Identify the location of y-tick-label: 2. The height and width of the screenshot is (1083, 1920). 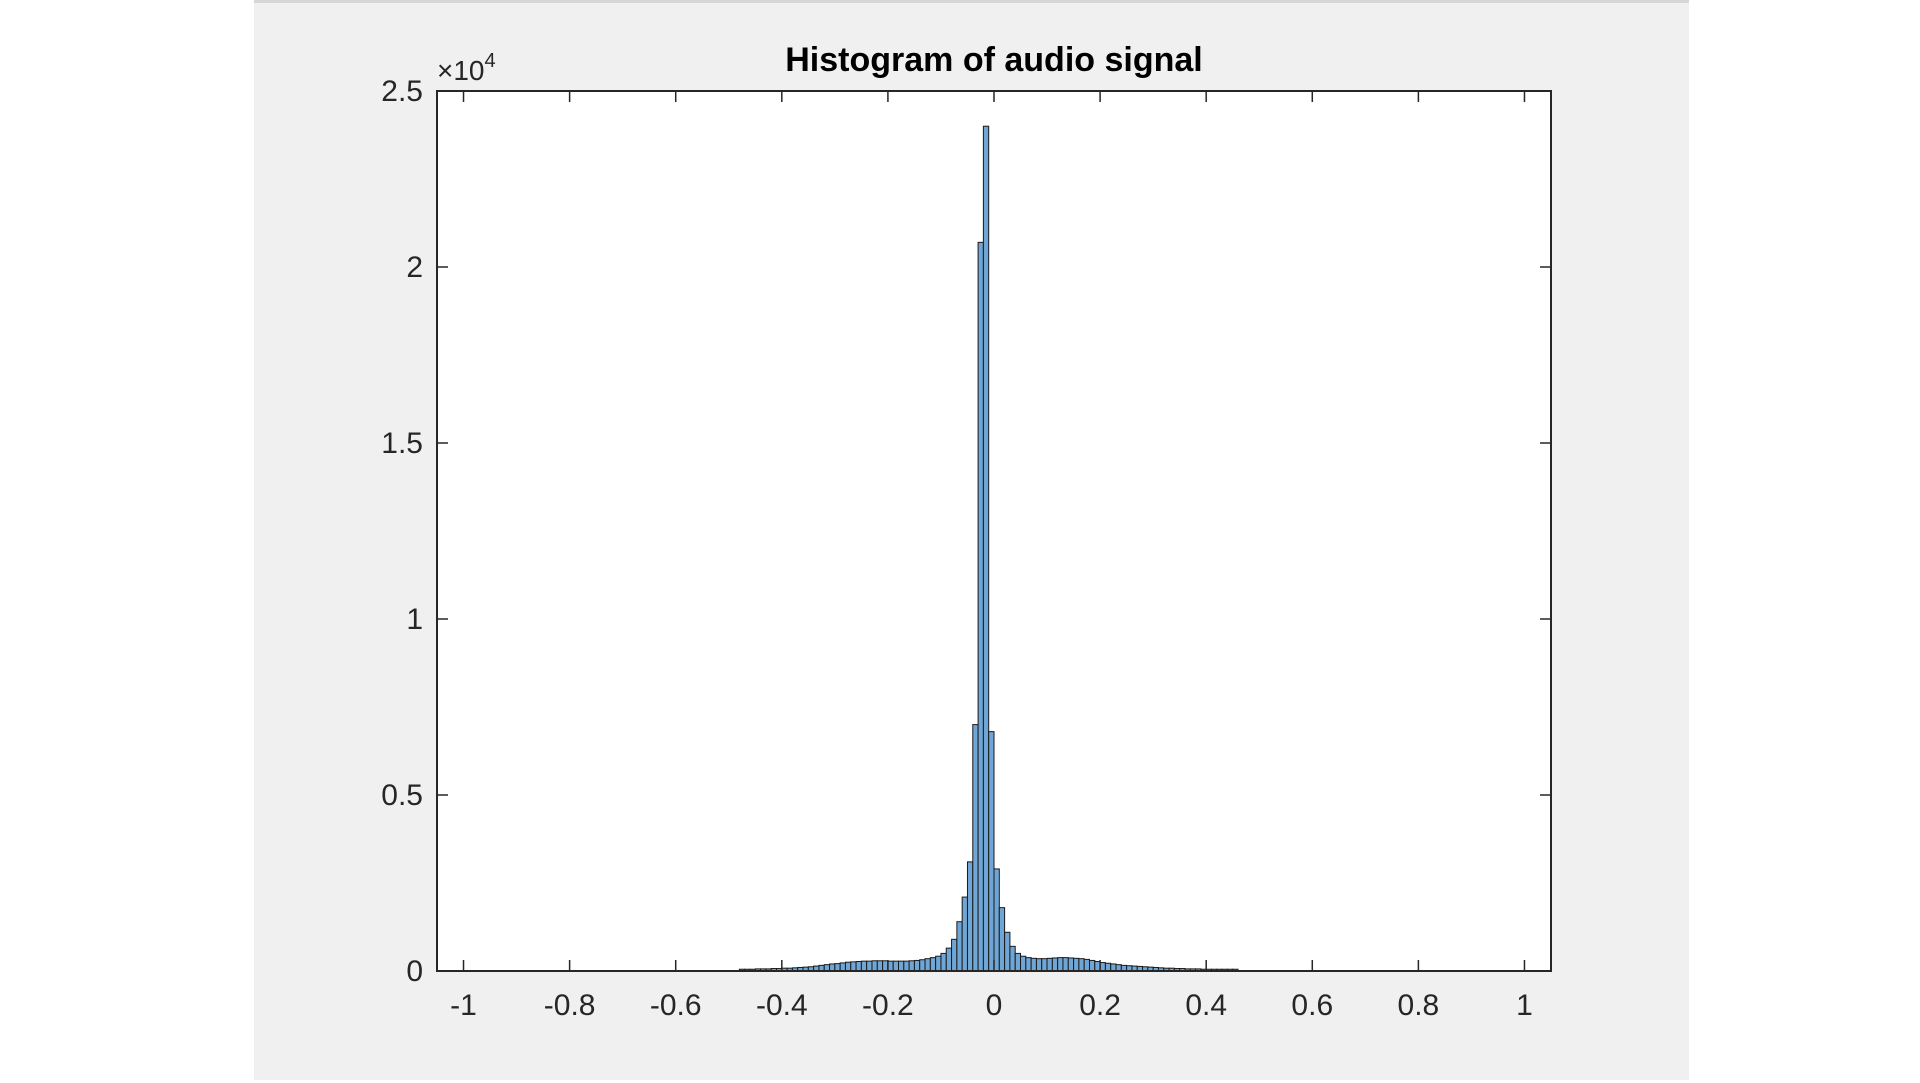
(414, 267).